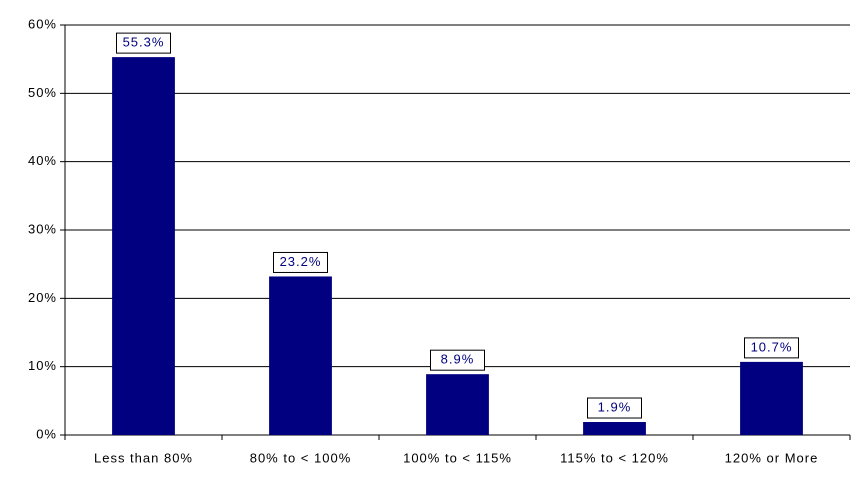 Image resolution: width=866 pixels, height=483 pixels. I want to click on y-tick-label: 40%, so click(42, 160).